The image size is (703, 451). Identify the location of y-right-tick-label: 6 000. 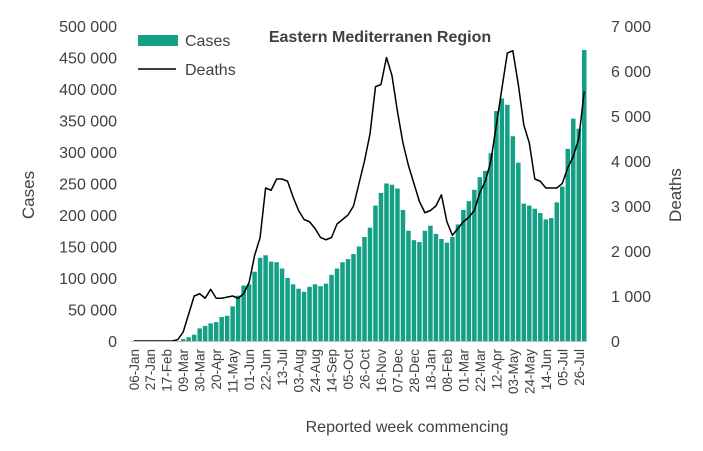
(631, 72).